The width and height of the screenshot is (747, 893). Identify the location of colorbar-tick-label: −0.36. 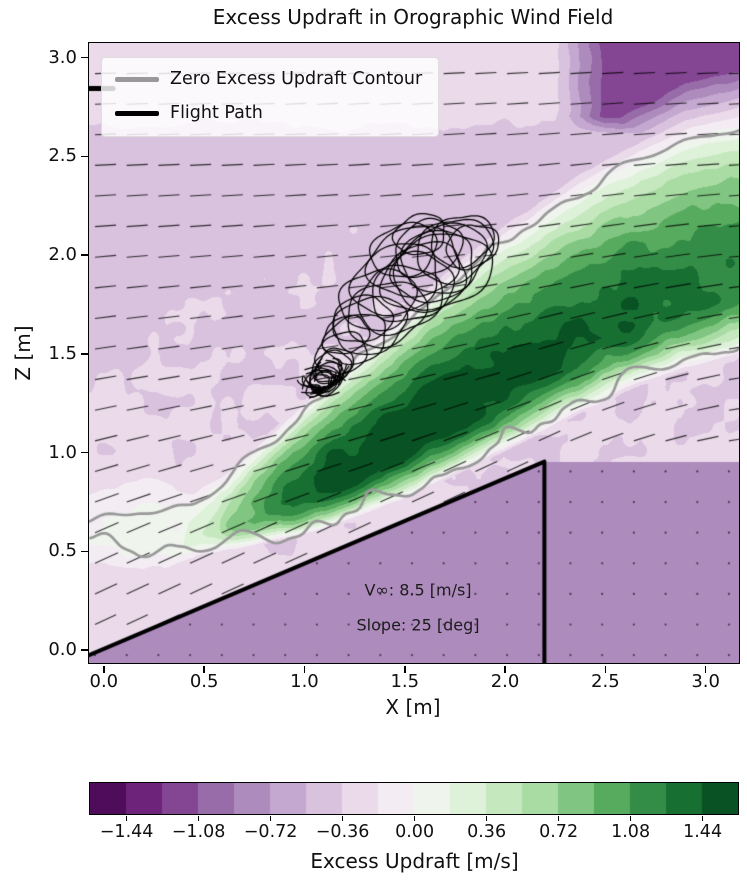
(342, 832).